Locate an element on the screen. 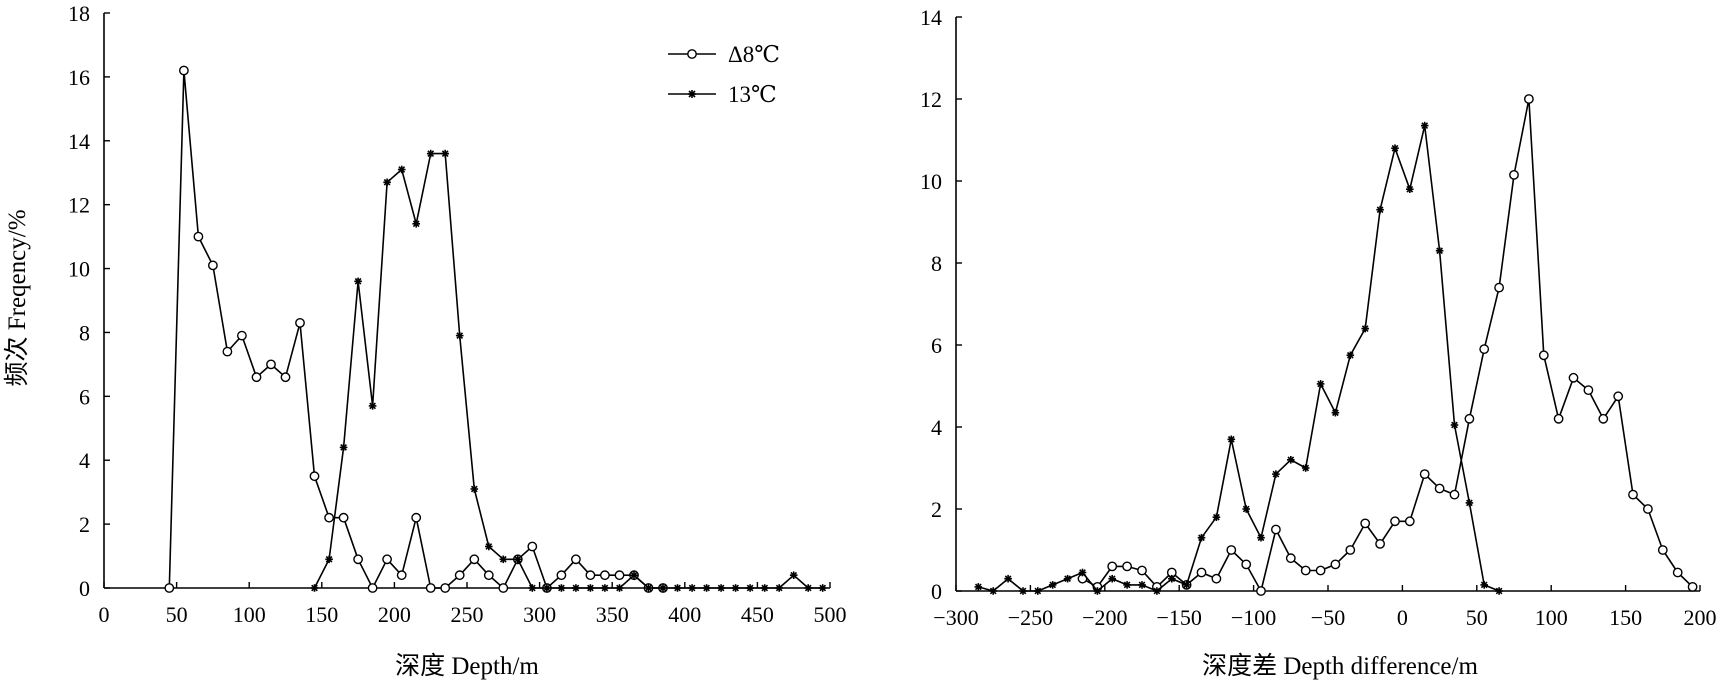  y-axis-label-frequency: 频次 Freqency/% is located at coordinates (17, 297).